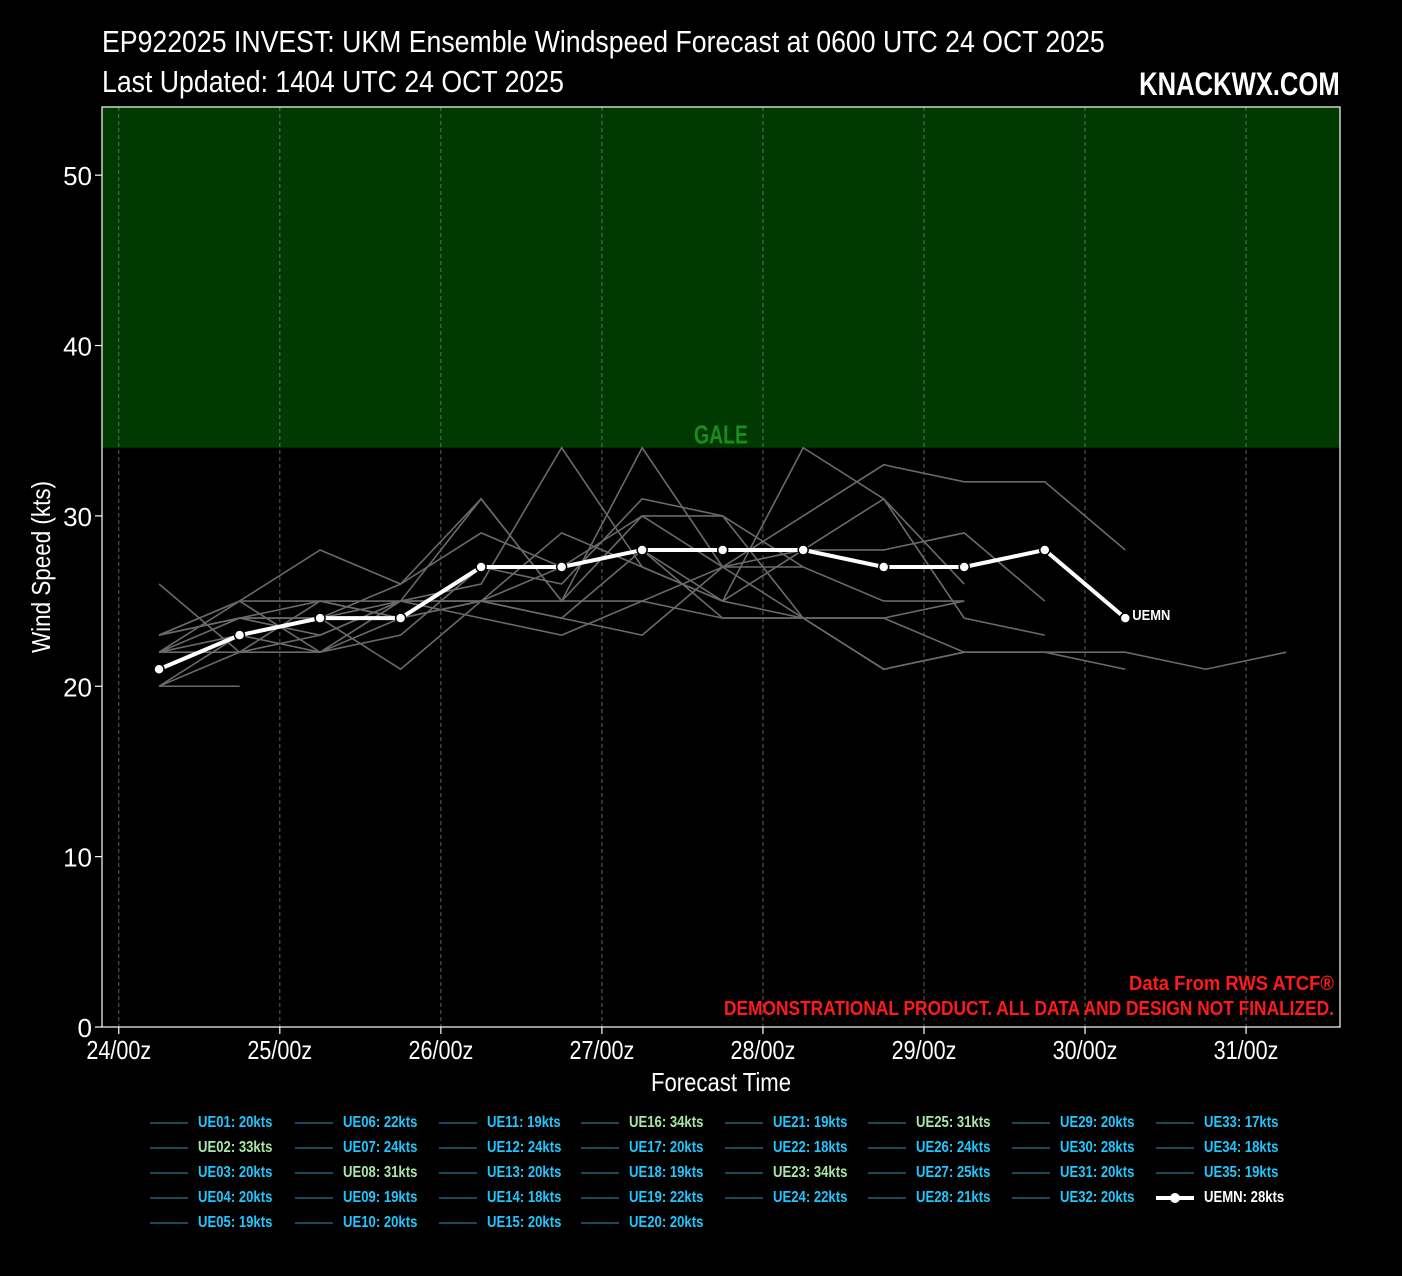 The width and height of the screenshot is (1402, 1276). Describe the element at coordinates (77, 347) in the screenshot. I see `y-tick-label: 40` at that location.